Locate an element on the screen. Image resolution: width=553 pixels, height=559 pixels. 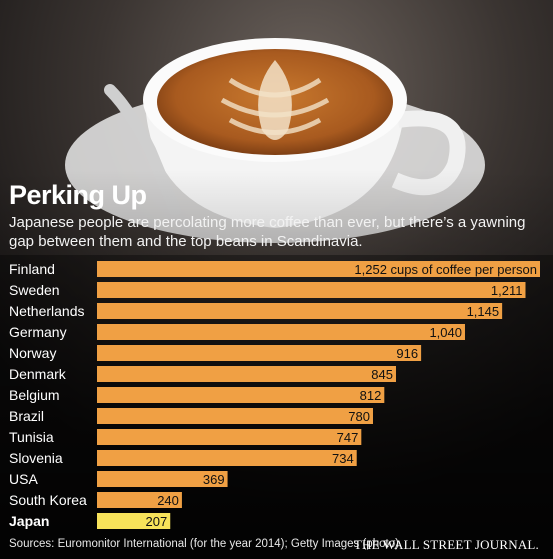
value-label: 734 is located at coordinates (343, 458).